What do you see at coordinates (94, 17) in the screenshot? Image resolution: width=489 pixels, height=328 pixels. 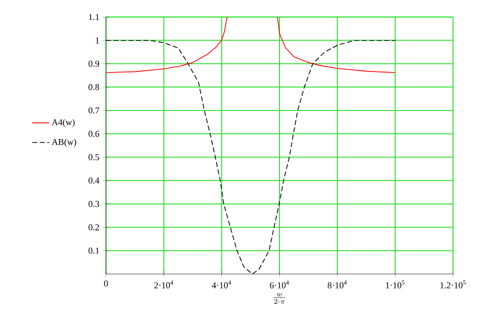 I see `y-tick-label: 1.1` at bounding box center [94, 17].